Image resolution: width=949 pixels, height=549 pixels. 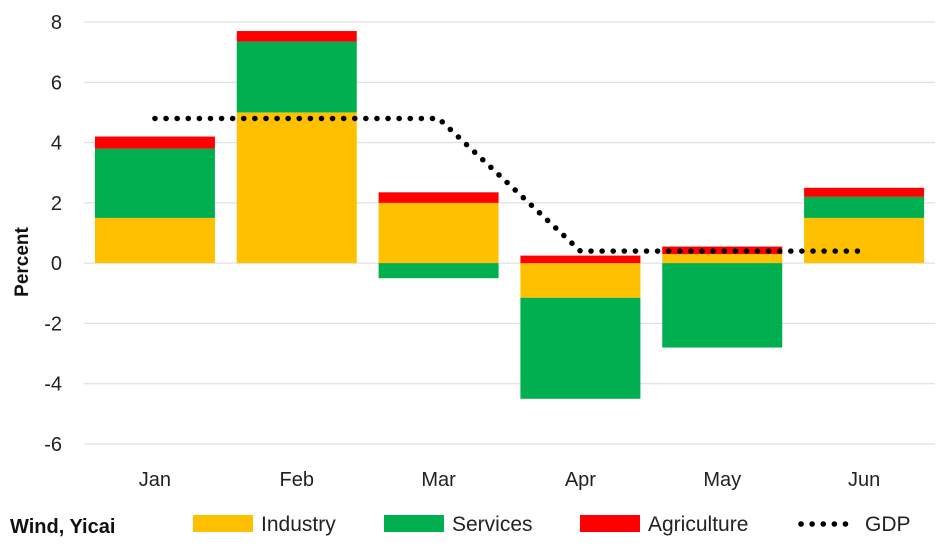 I want to click on bar-agriculture-apr, so click(x=580, y=259).